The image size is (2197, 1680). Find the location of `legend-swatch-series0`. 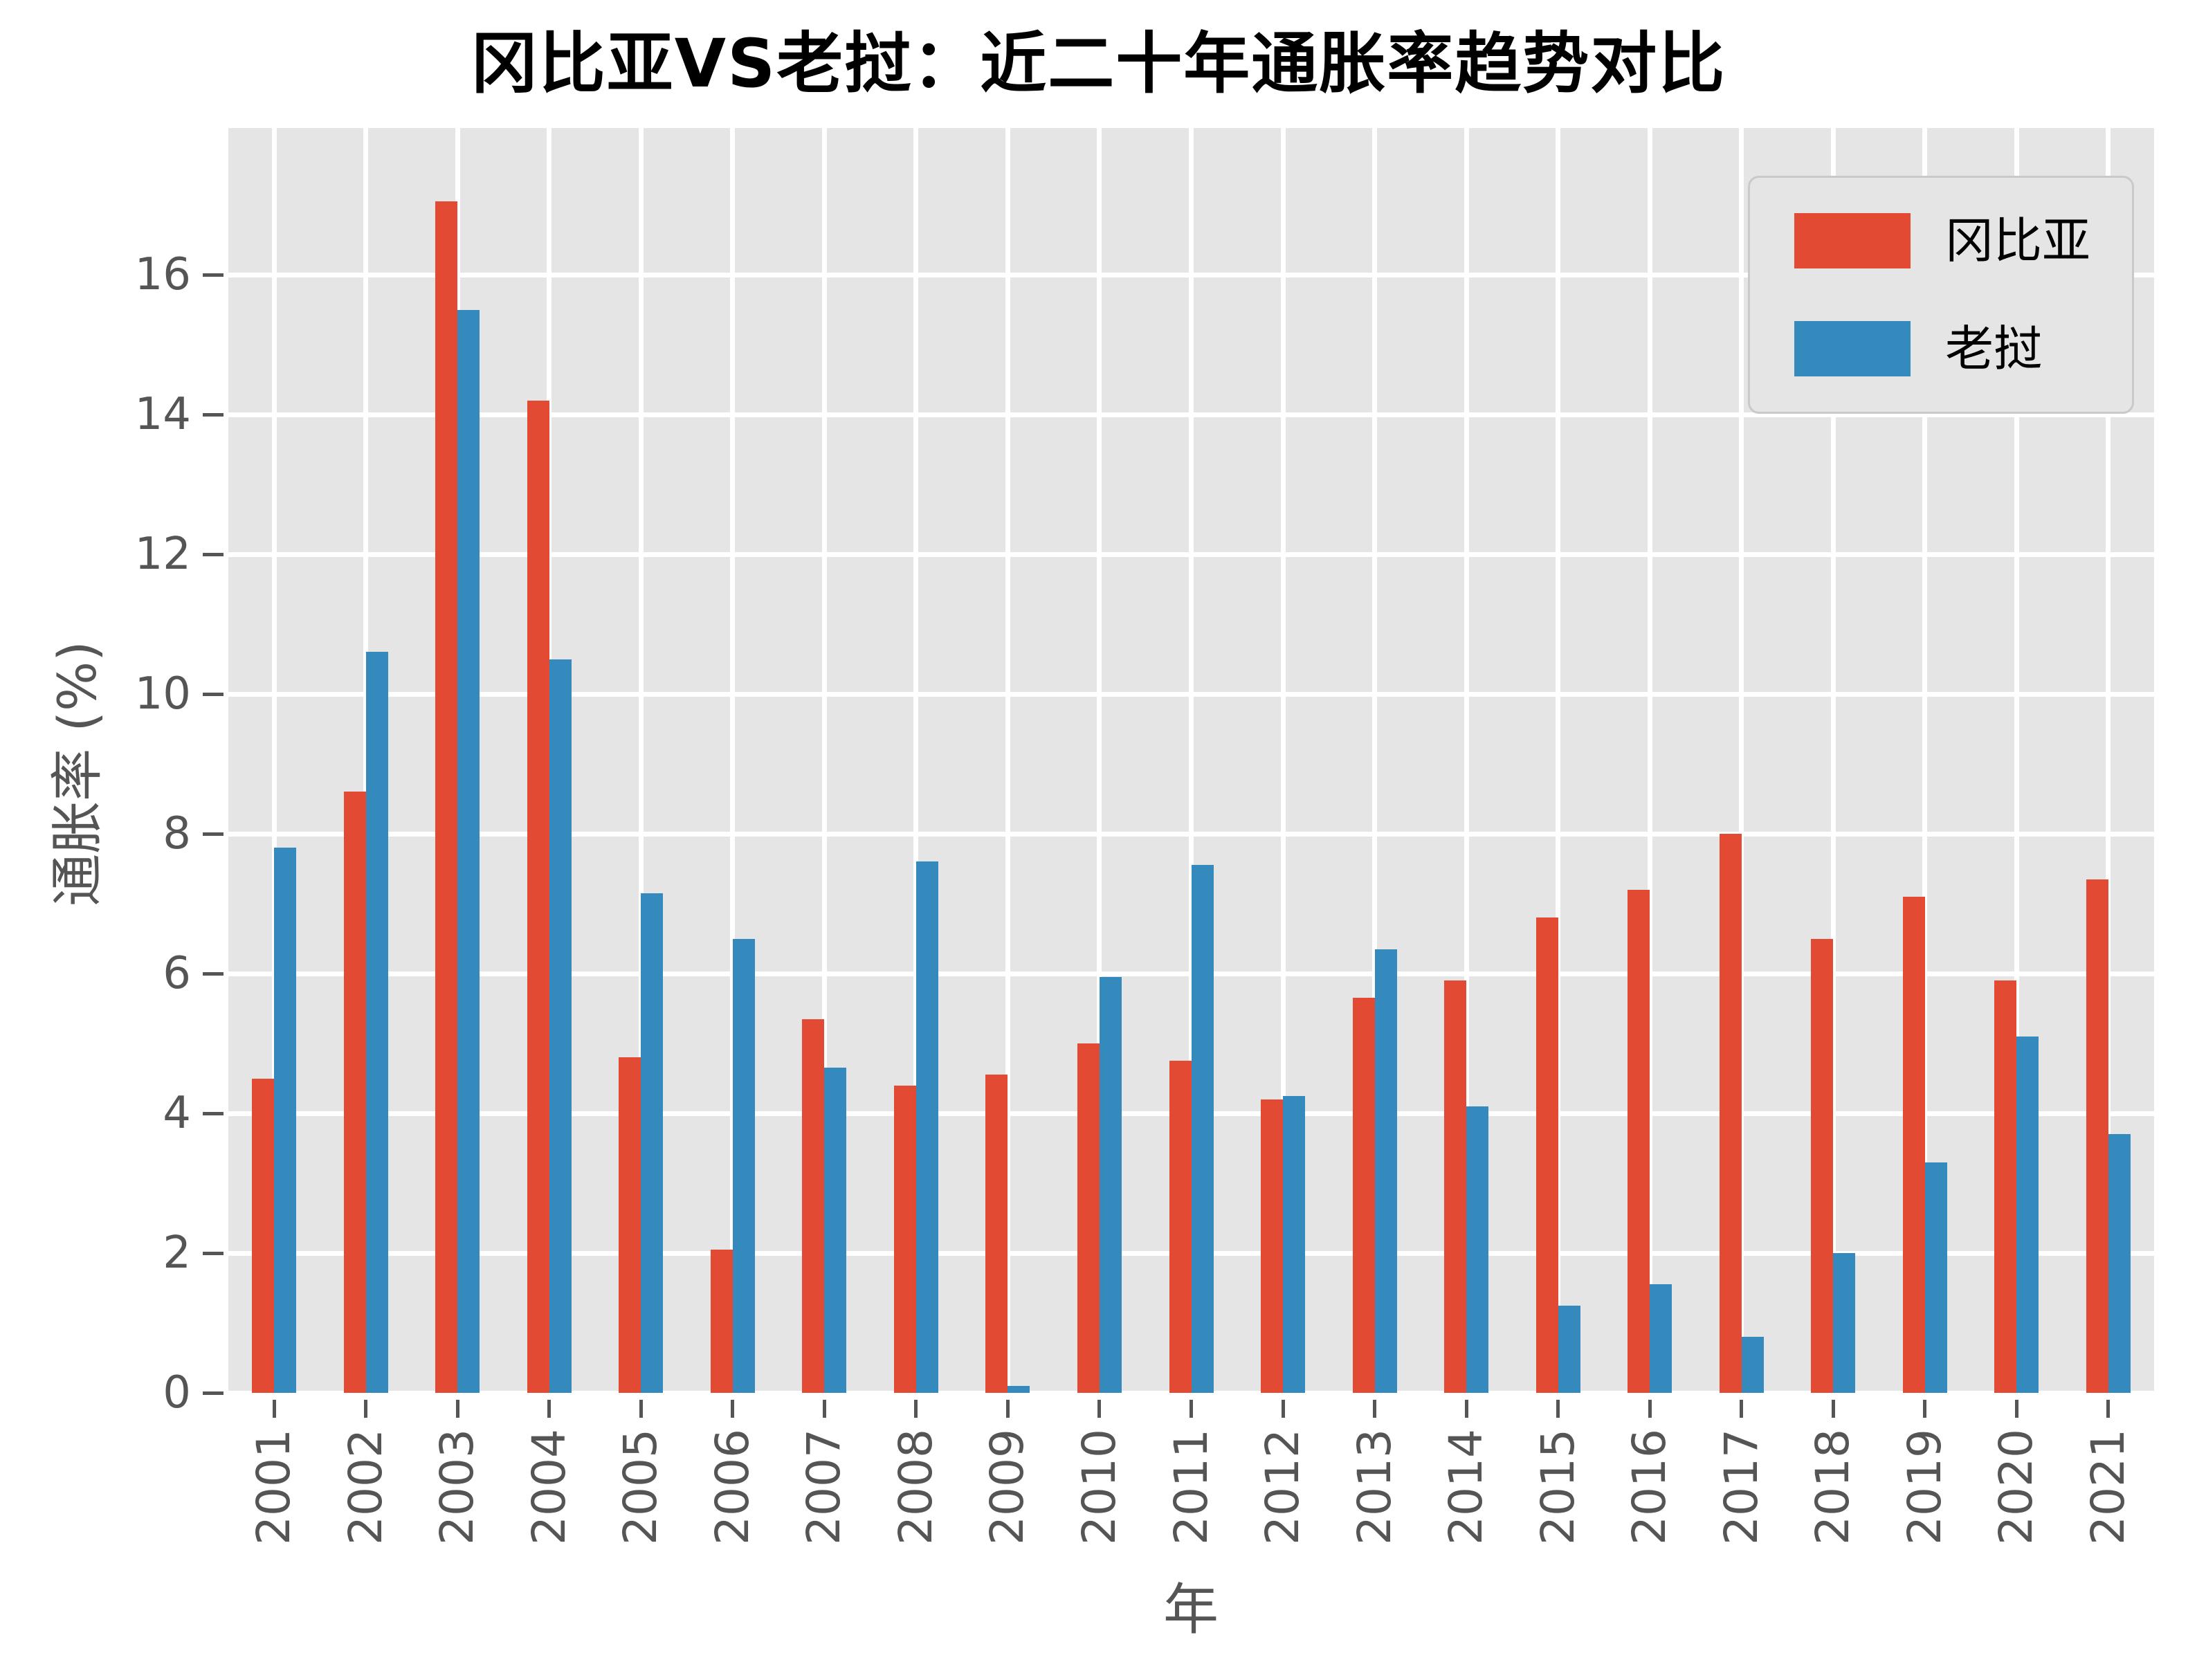

legend-swatch-series0 is located at coordinates (1852, 240).